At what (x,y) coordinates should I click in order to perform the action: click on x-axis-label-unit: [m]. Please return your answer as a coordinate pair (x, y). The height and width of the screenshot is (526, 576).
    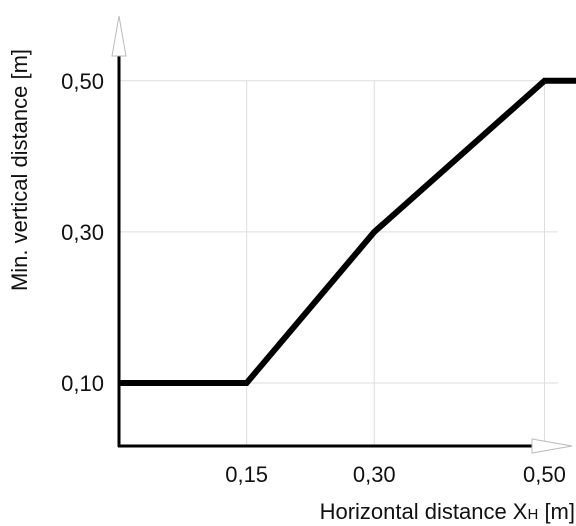
    Looking at the image, I should click on (556, 511).